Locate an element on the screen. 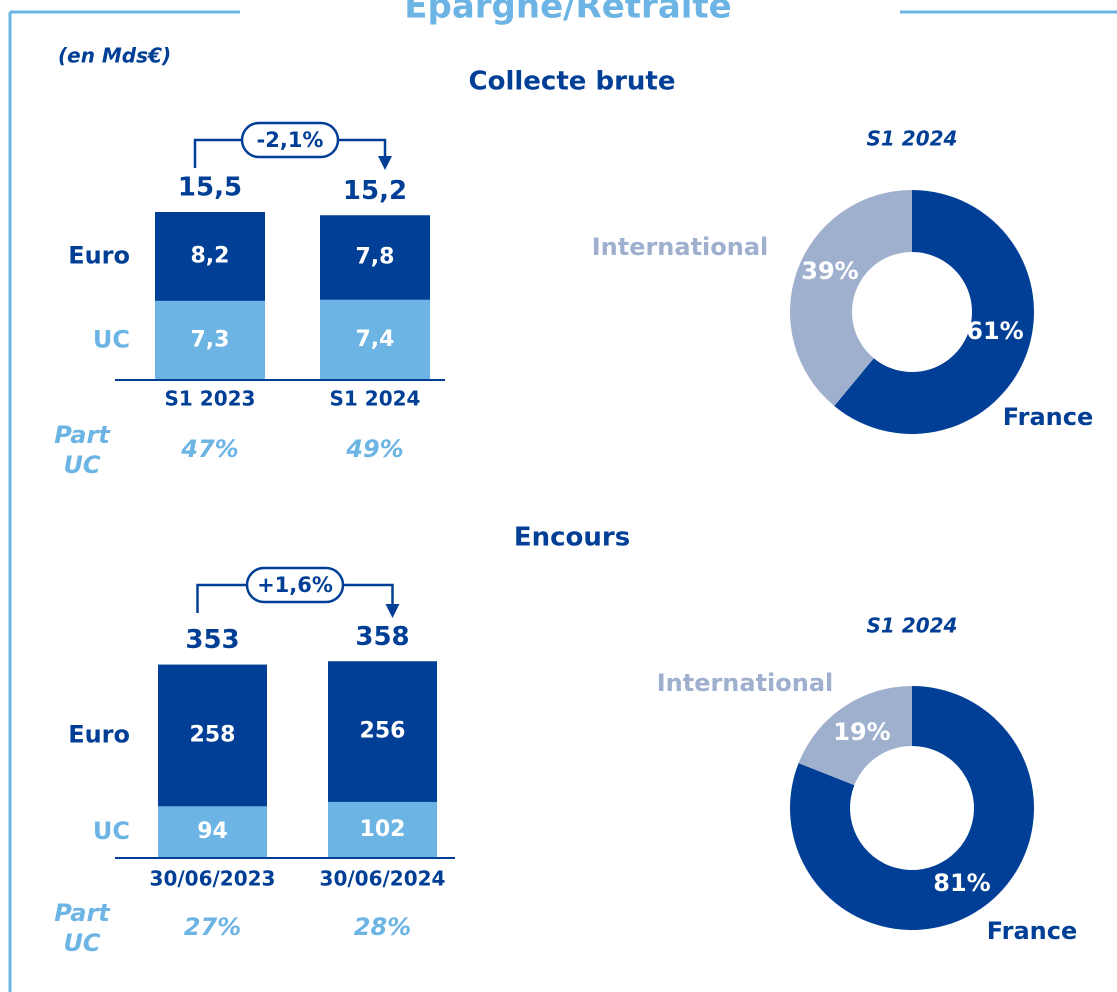 The image size is (1117, 992). change-label: +1,6% is located at coordinates (295, 585).